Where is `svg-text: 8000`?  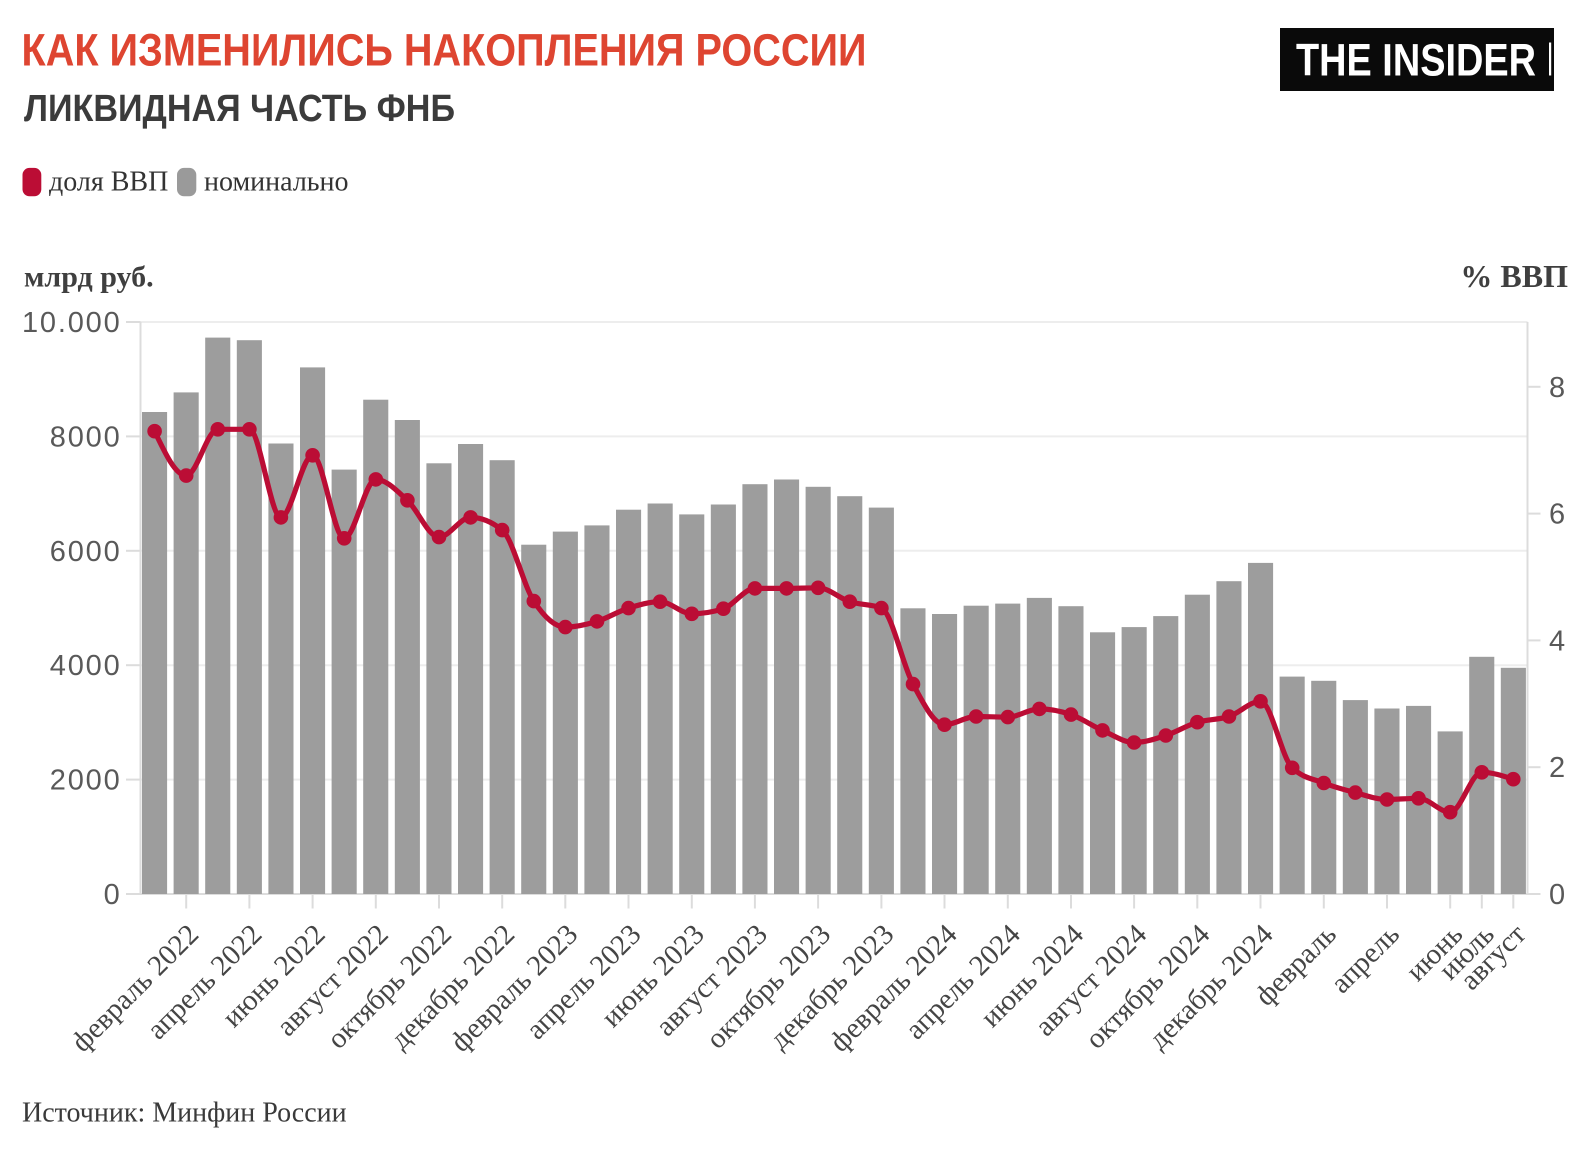 svg-text: 8000 is located at coordinates (86, 437).